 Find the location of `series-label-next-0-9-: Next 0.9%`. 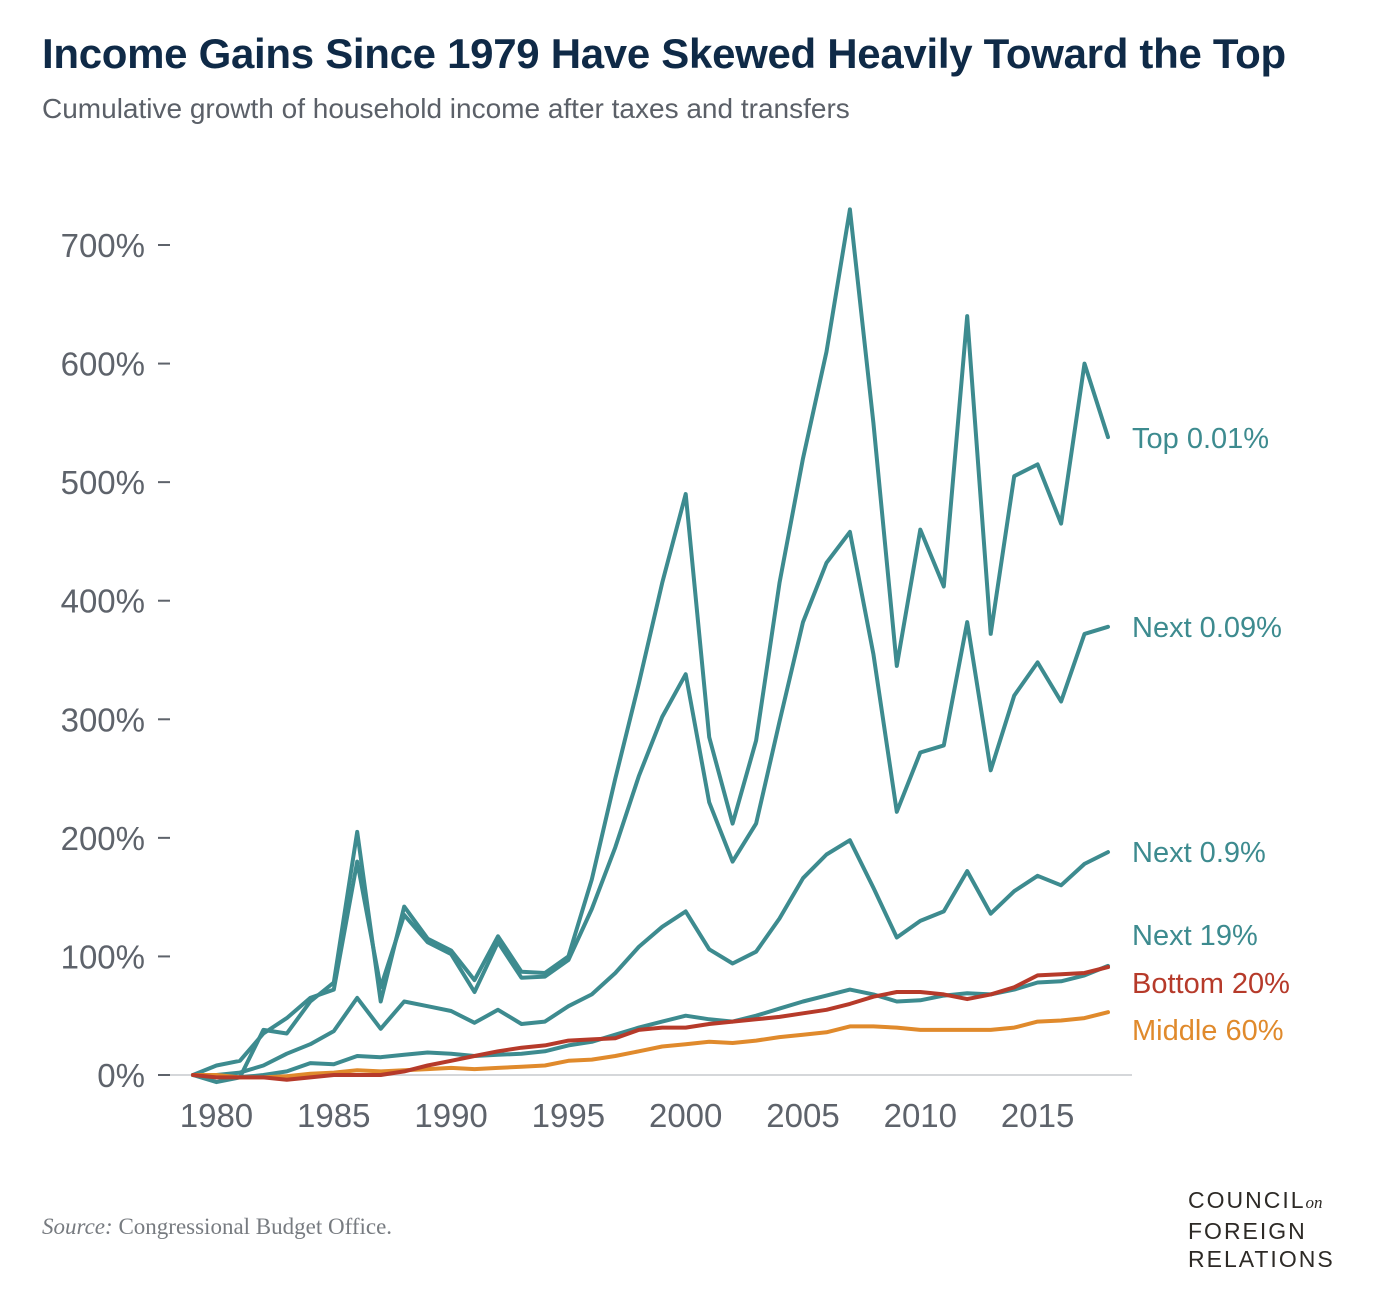

series-label-next-0-9-: Next 0.9% is located at coordinates (1199, 853).